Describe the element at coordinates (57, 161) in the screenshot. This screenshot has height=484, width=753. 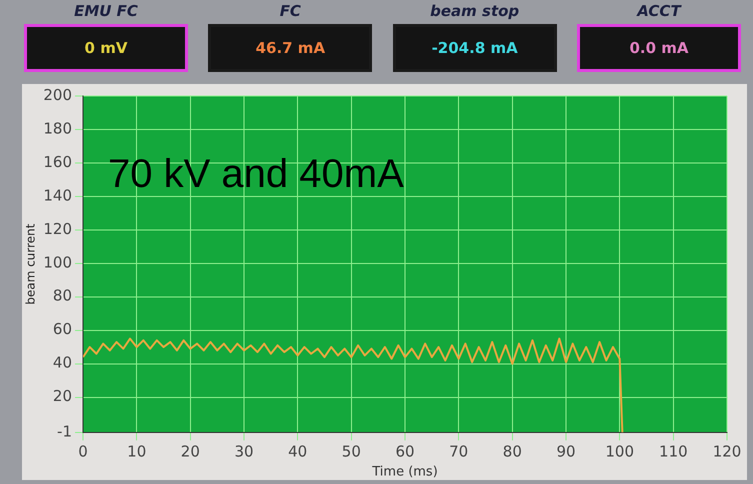
I see `y-tick-label: 160` at that location.